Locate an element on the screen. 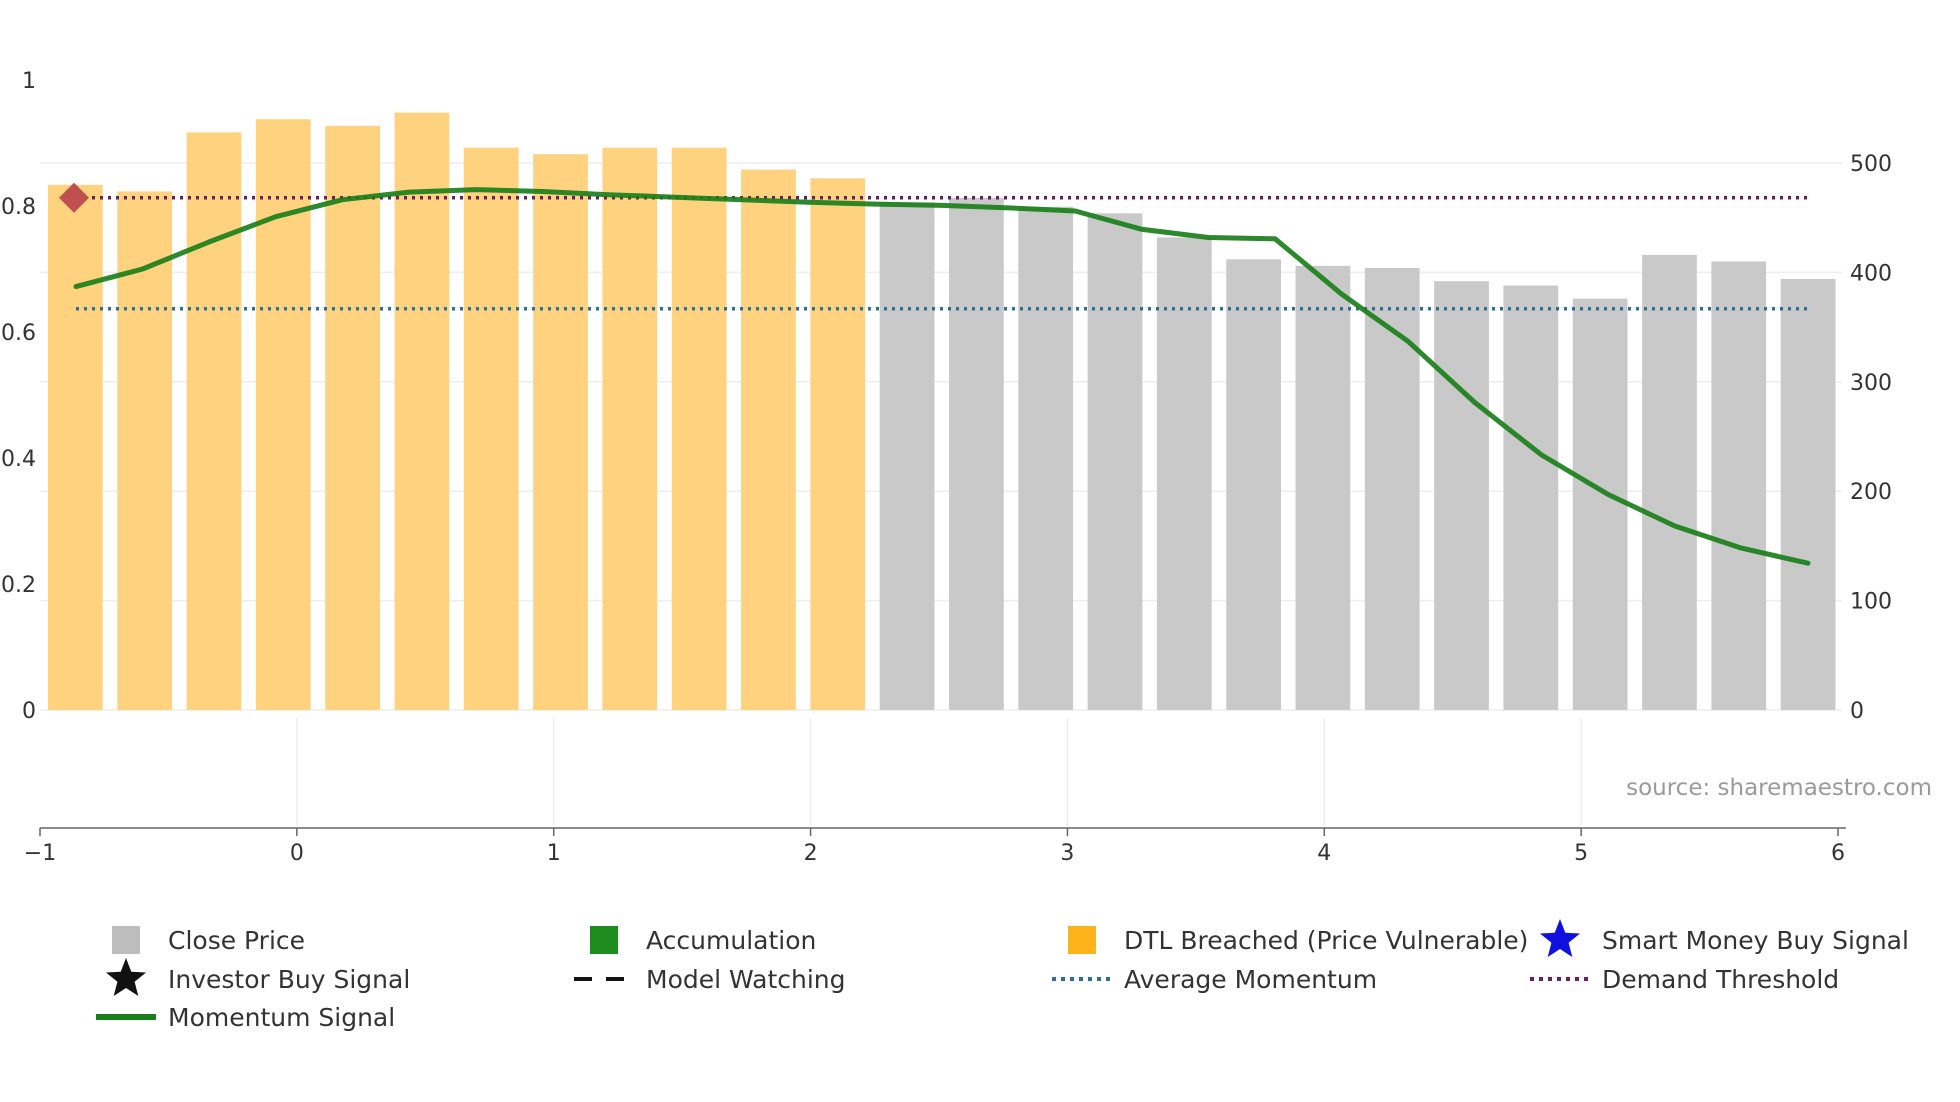 This screenshot has width=1960, height=1102. left-axis-ticks: 0 0.2 0.4 0.6 0.8 1 is located at coordinates (18, 396).